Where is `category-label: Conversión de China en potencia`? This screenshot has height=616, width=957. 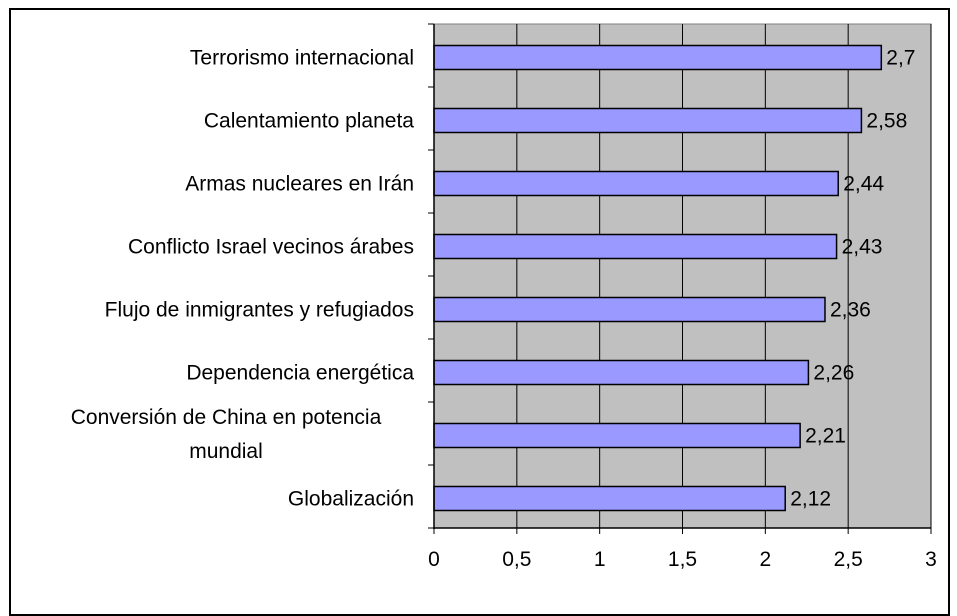 category-label: Conversión de China en potencia is located at coordinates (226, 417).